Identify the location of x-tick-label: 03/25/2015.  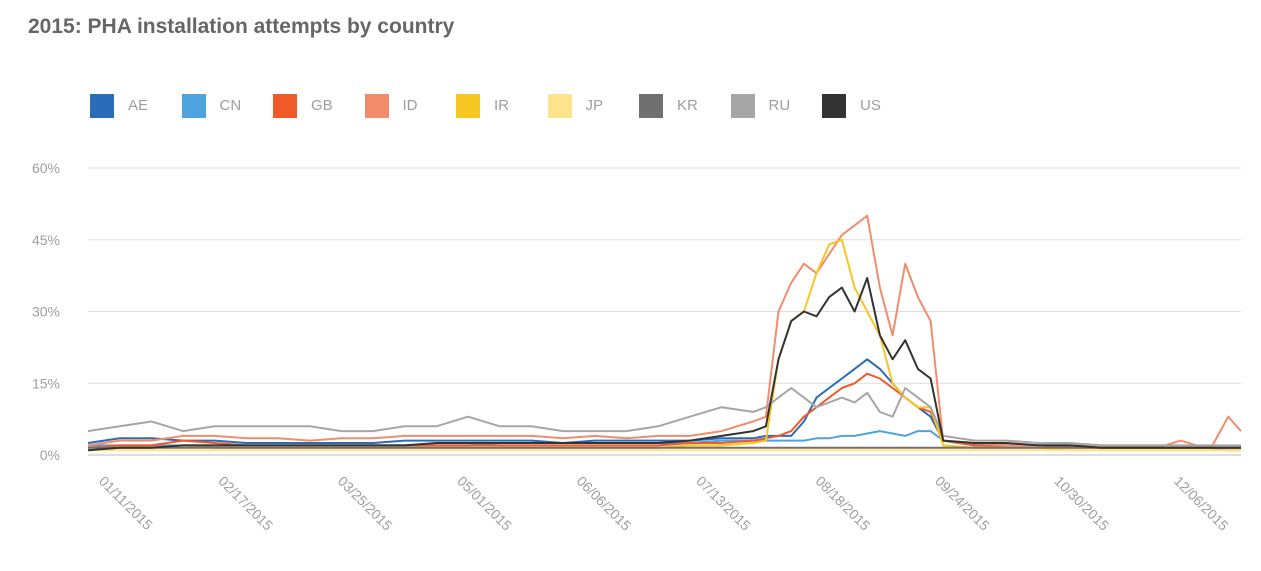
(365, 503).